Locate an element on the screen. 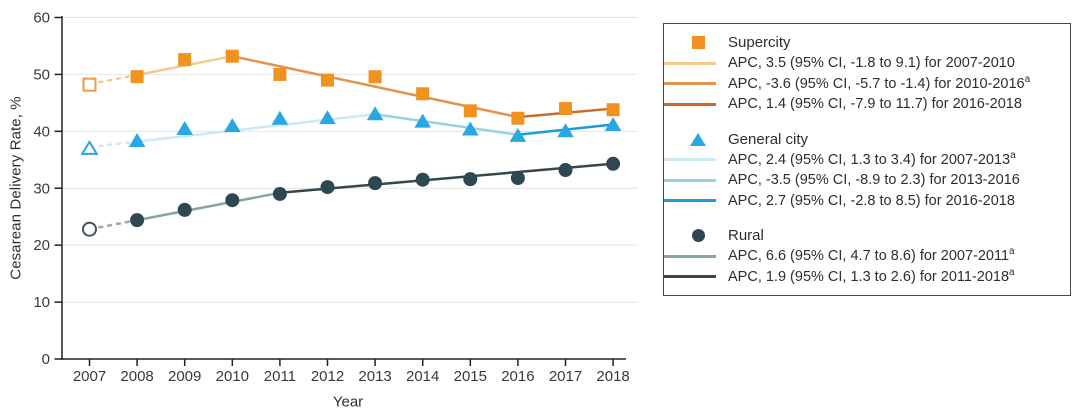 This screenshot has width=1080, height=416. general-city-marker-2013 is located at coordinates (375, 113).